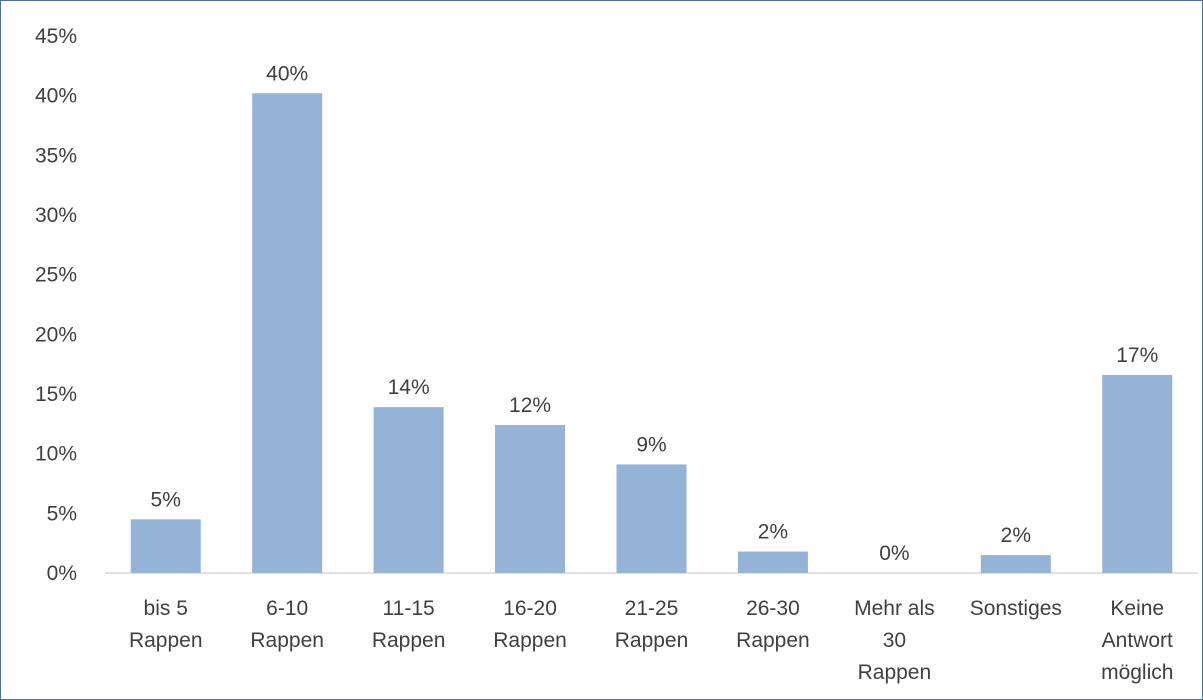  I want to click on category-label: Antwort, so click(1137, 640).